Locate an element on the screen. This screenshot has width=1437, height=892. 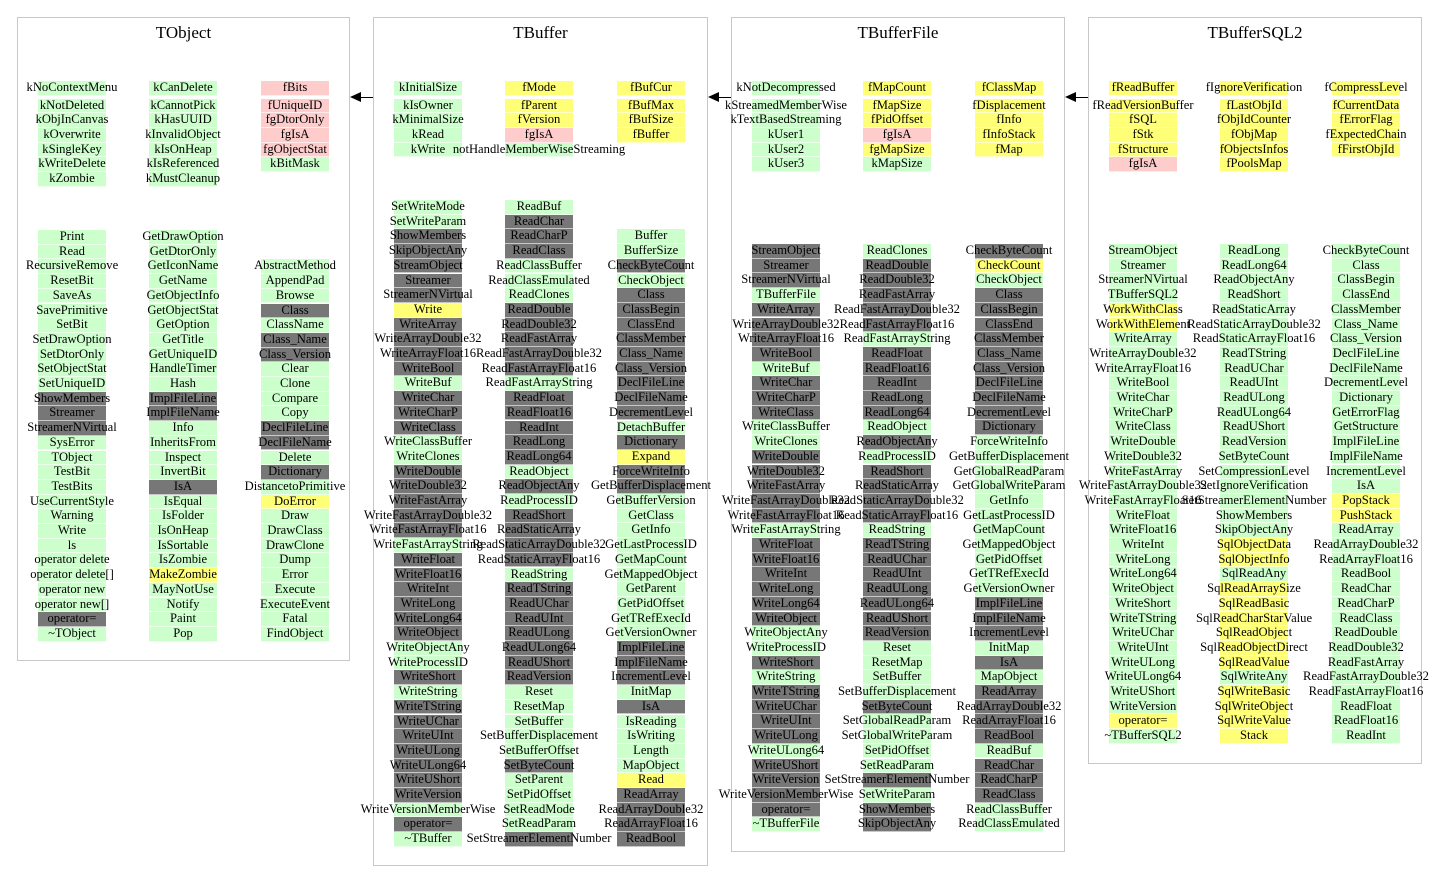
method: WriteLong64 is located at coordinates (1143, 574).